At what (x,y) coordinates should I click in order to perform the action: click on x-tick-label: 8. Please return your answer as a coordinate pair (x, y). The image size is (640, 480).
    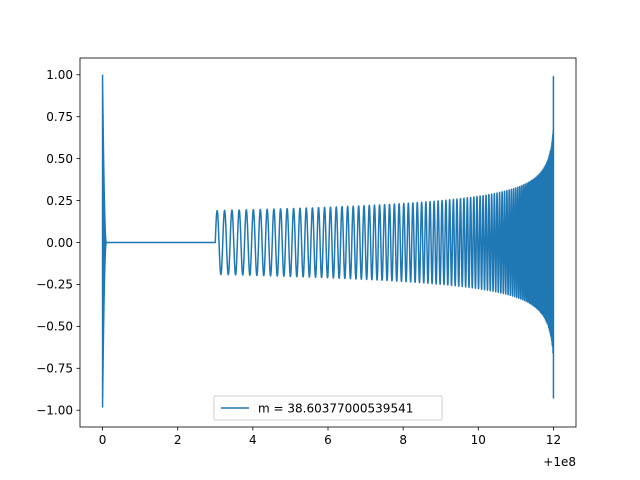
    Looking at the image, I should click on (403, 440).